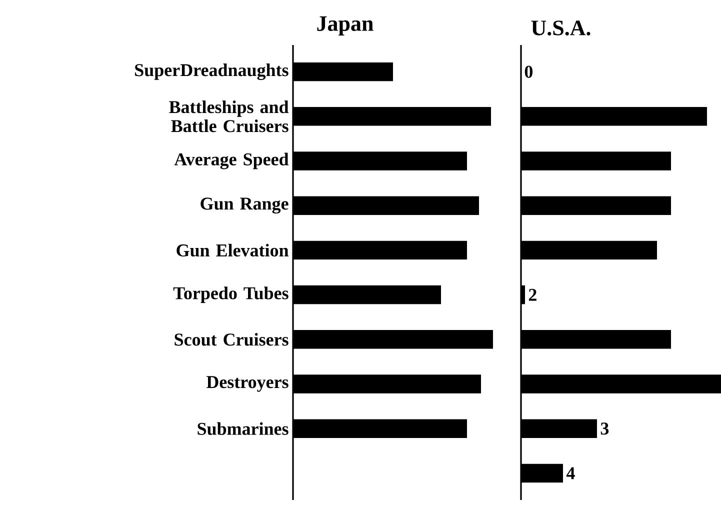 This screenshot has width=721, height=506. I want to click on y-tick-label: Torpedo Tubes, so click(230, 294).